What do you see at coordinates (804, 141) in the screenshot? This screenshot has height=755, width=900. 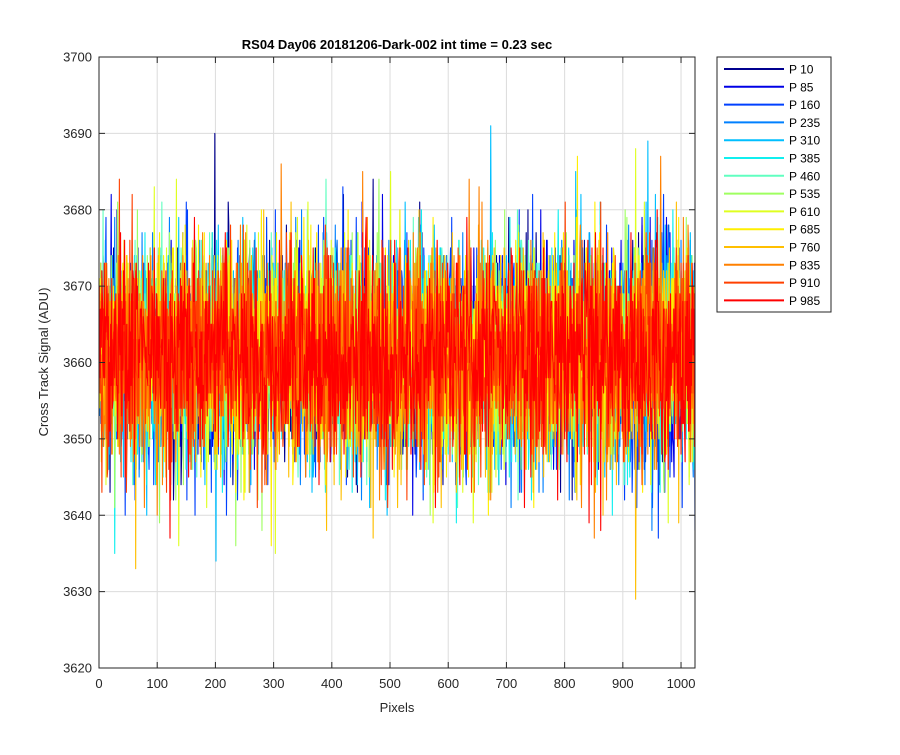 I see `legend-label: P 310` at bounding box center [804, 141].